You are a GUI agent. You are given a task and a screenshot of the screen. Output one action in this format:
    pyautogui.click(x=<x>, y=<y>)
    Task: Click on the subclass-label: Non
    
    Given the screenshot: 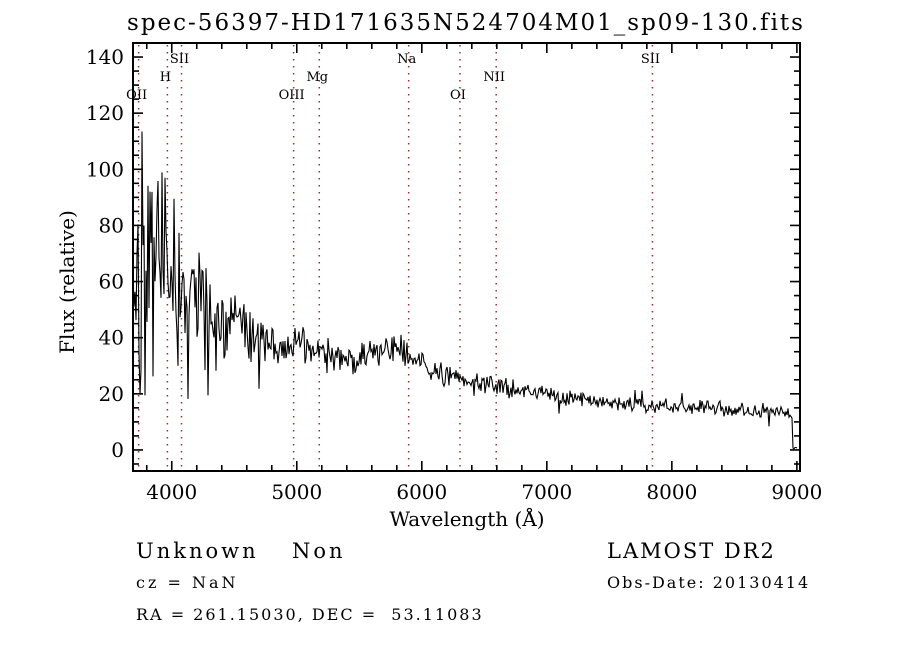 What is the action you would take?
    pyautogui.click(x=319, y=551)
    